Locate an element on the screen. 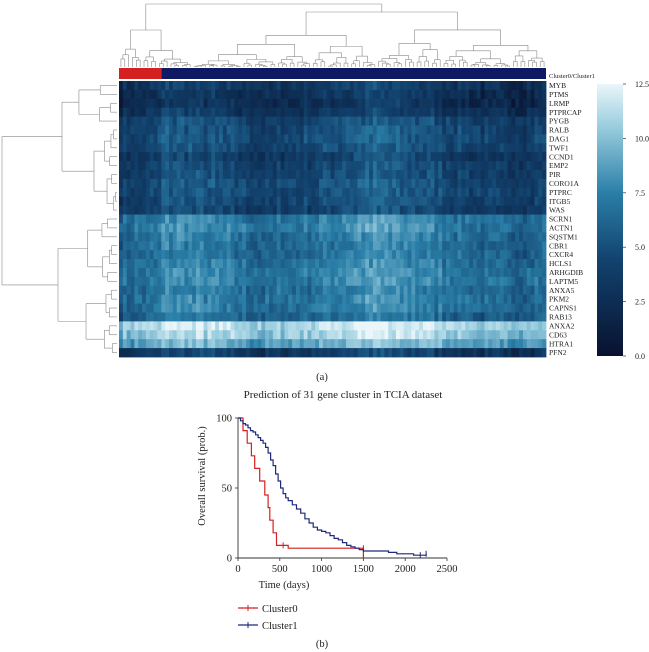 The height and width of the screenshot is (652, 649). gene-label: RALB is located at coordinates (559, 130).